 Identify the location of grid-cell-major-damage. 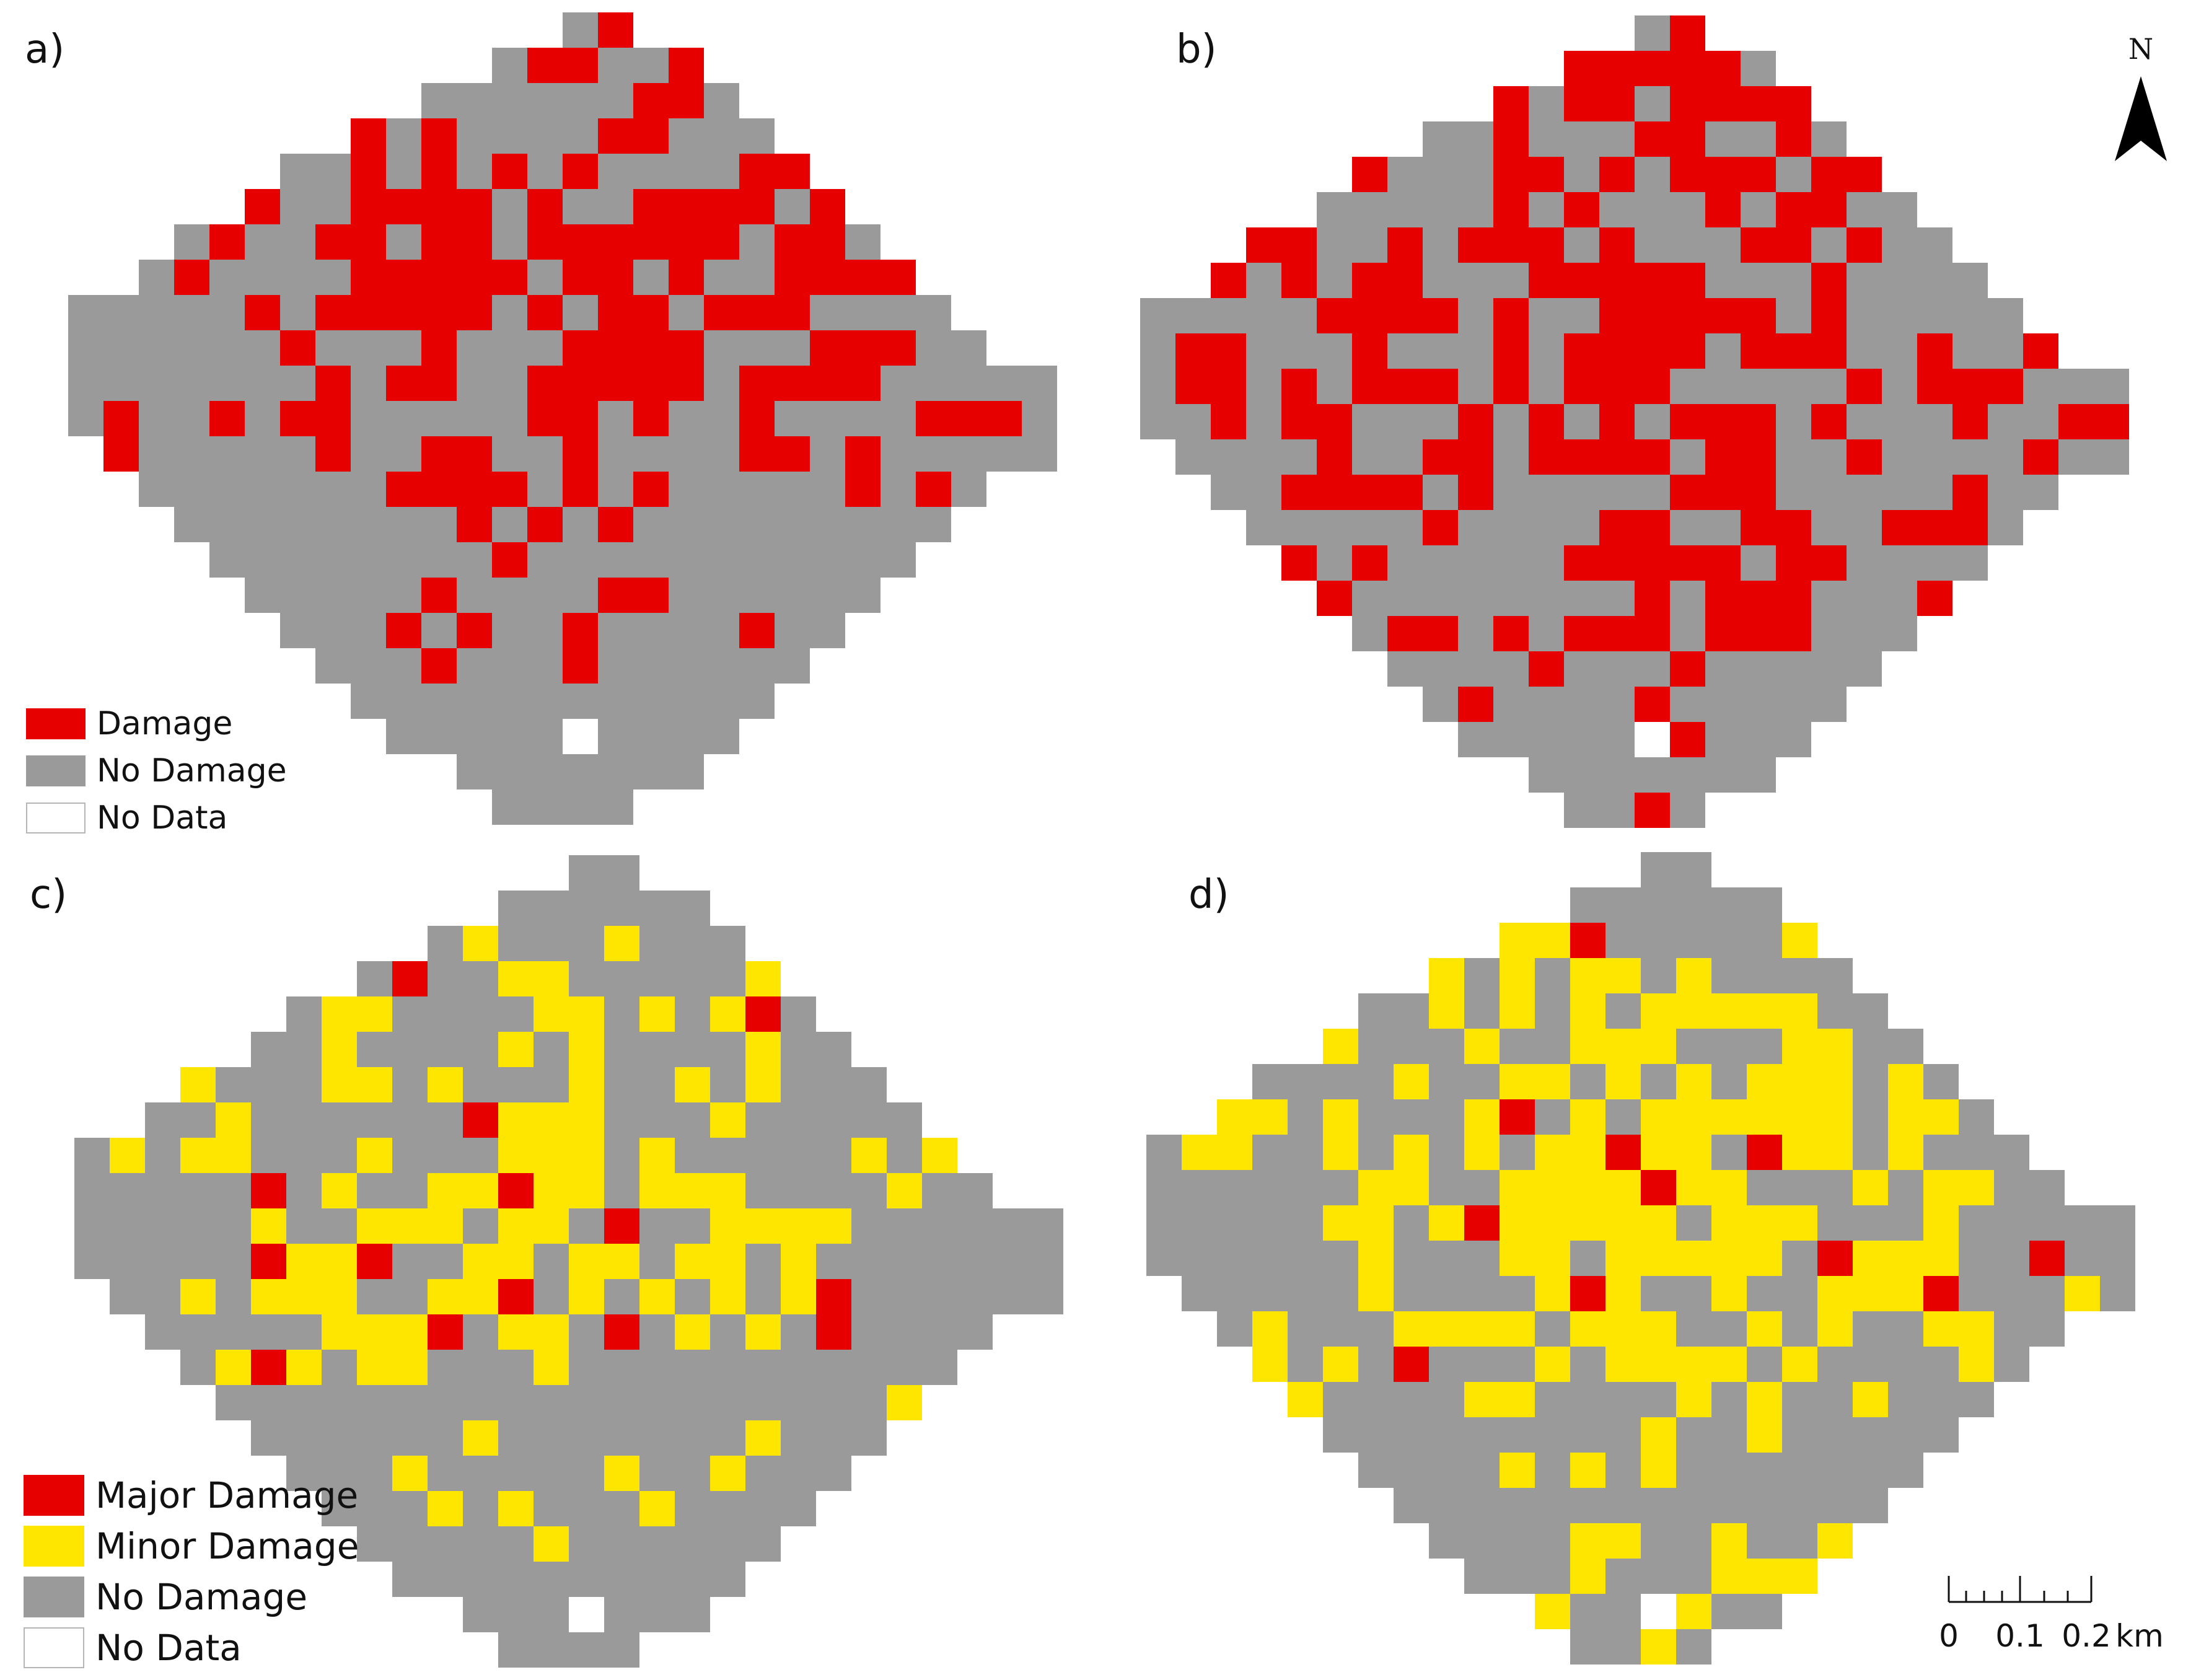
(445, 1332).